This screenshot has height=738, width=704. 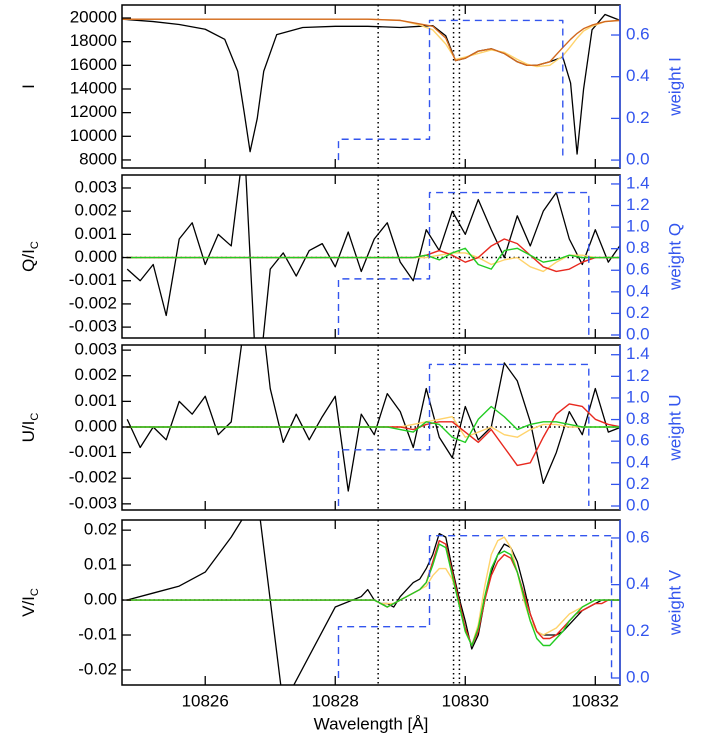 I want to click on y-tick-label: 0.01, so click(x=100, y=564).